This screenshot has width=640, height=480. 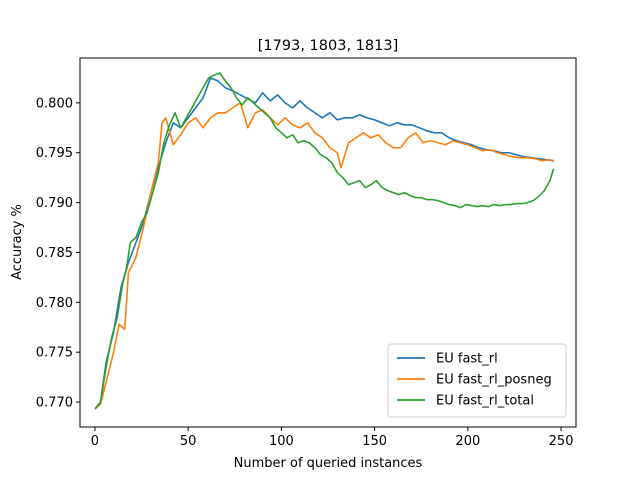 I want to click on y-tick-label: 0.790, so click(x=54, y=203).